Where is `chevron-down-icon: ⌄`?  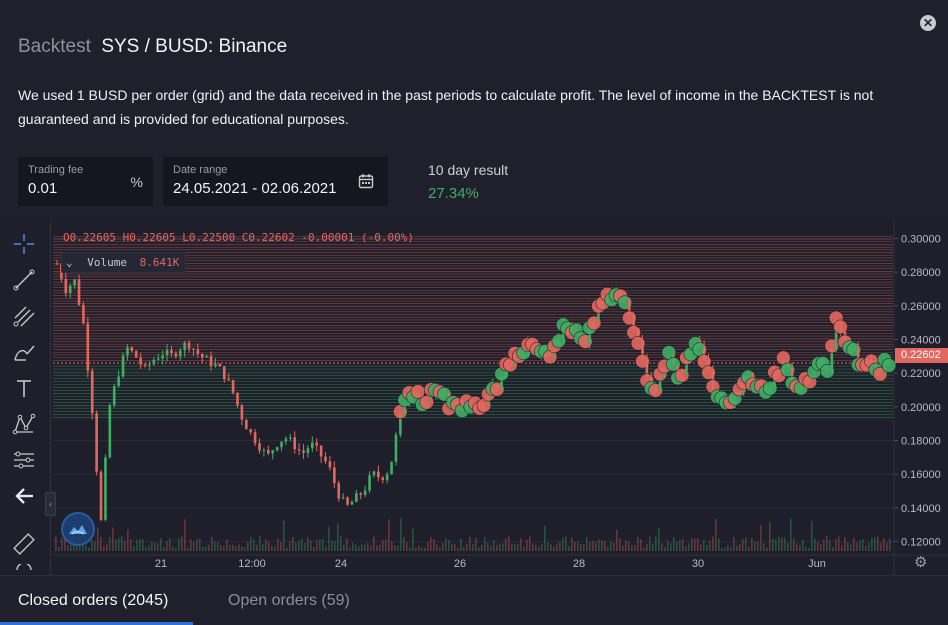
chevron-down-icon: ⌄ is located at coordinates (69, 262).